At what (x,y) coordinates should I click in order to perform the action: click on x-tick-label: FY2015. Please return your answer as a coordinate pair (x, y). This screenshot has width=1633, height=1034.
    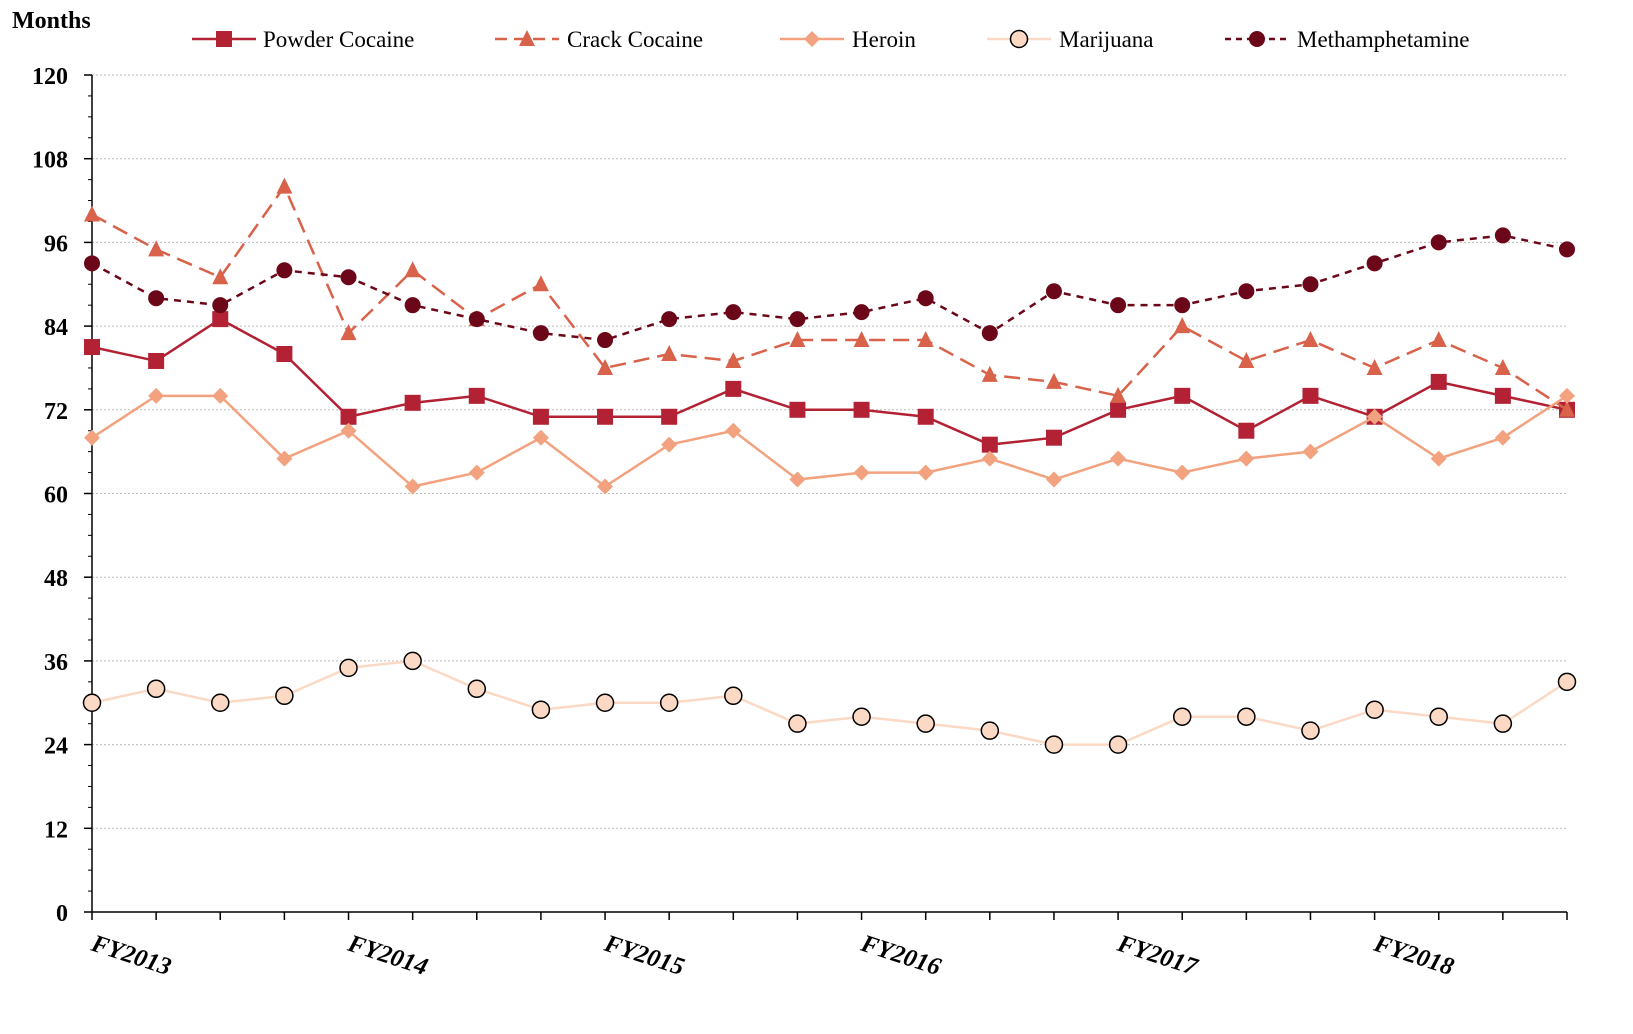
    Looking at the image, I should click on (643, 955).